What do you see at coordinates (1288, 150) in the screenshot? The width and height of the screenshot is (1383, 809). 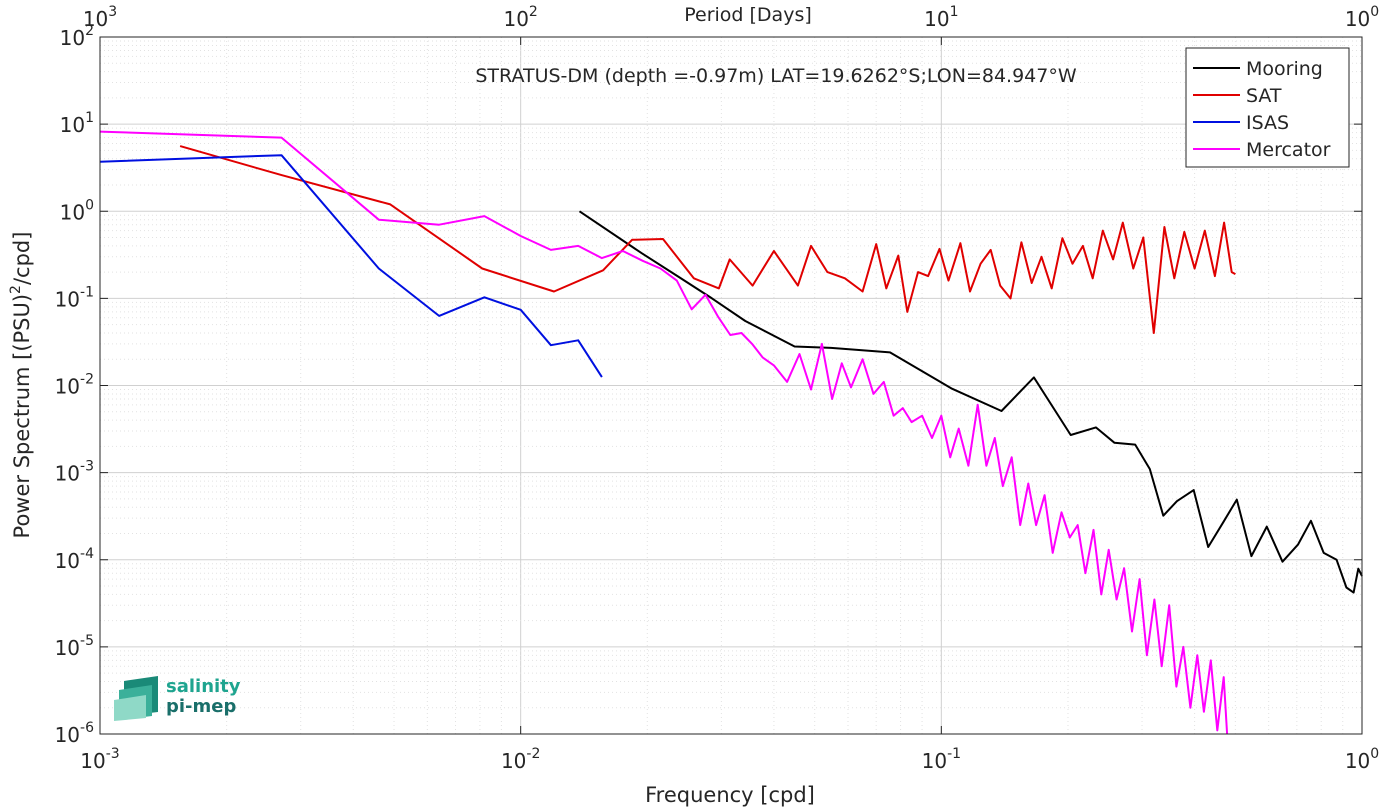 I see `legend-label-mercator: Mercator` at bounding box center [1288, 150].